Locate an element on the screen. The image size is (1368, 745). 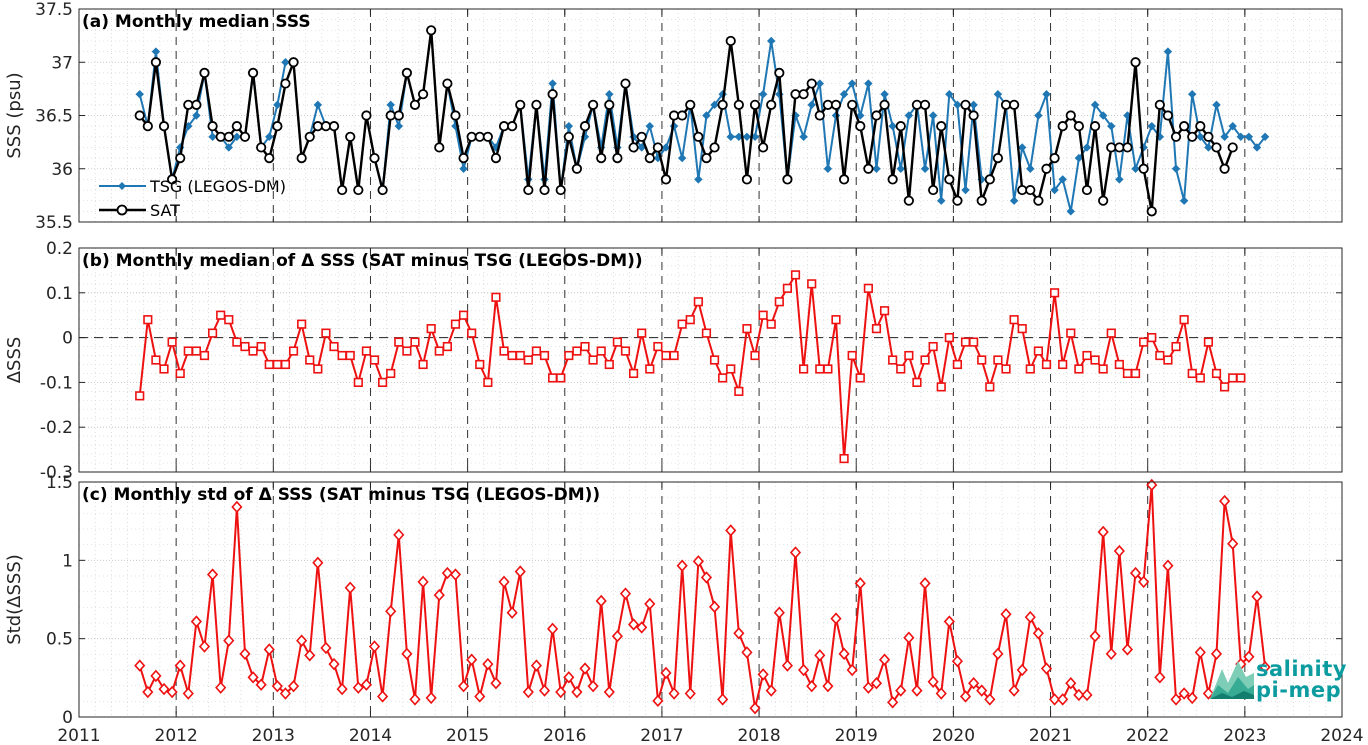
salinity-pi-mep-logo: salinity pi-mep is located at coordinates (1283, 680).